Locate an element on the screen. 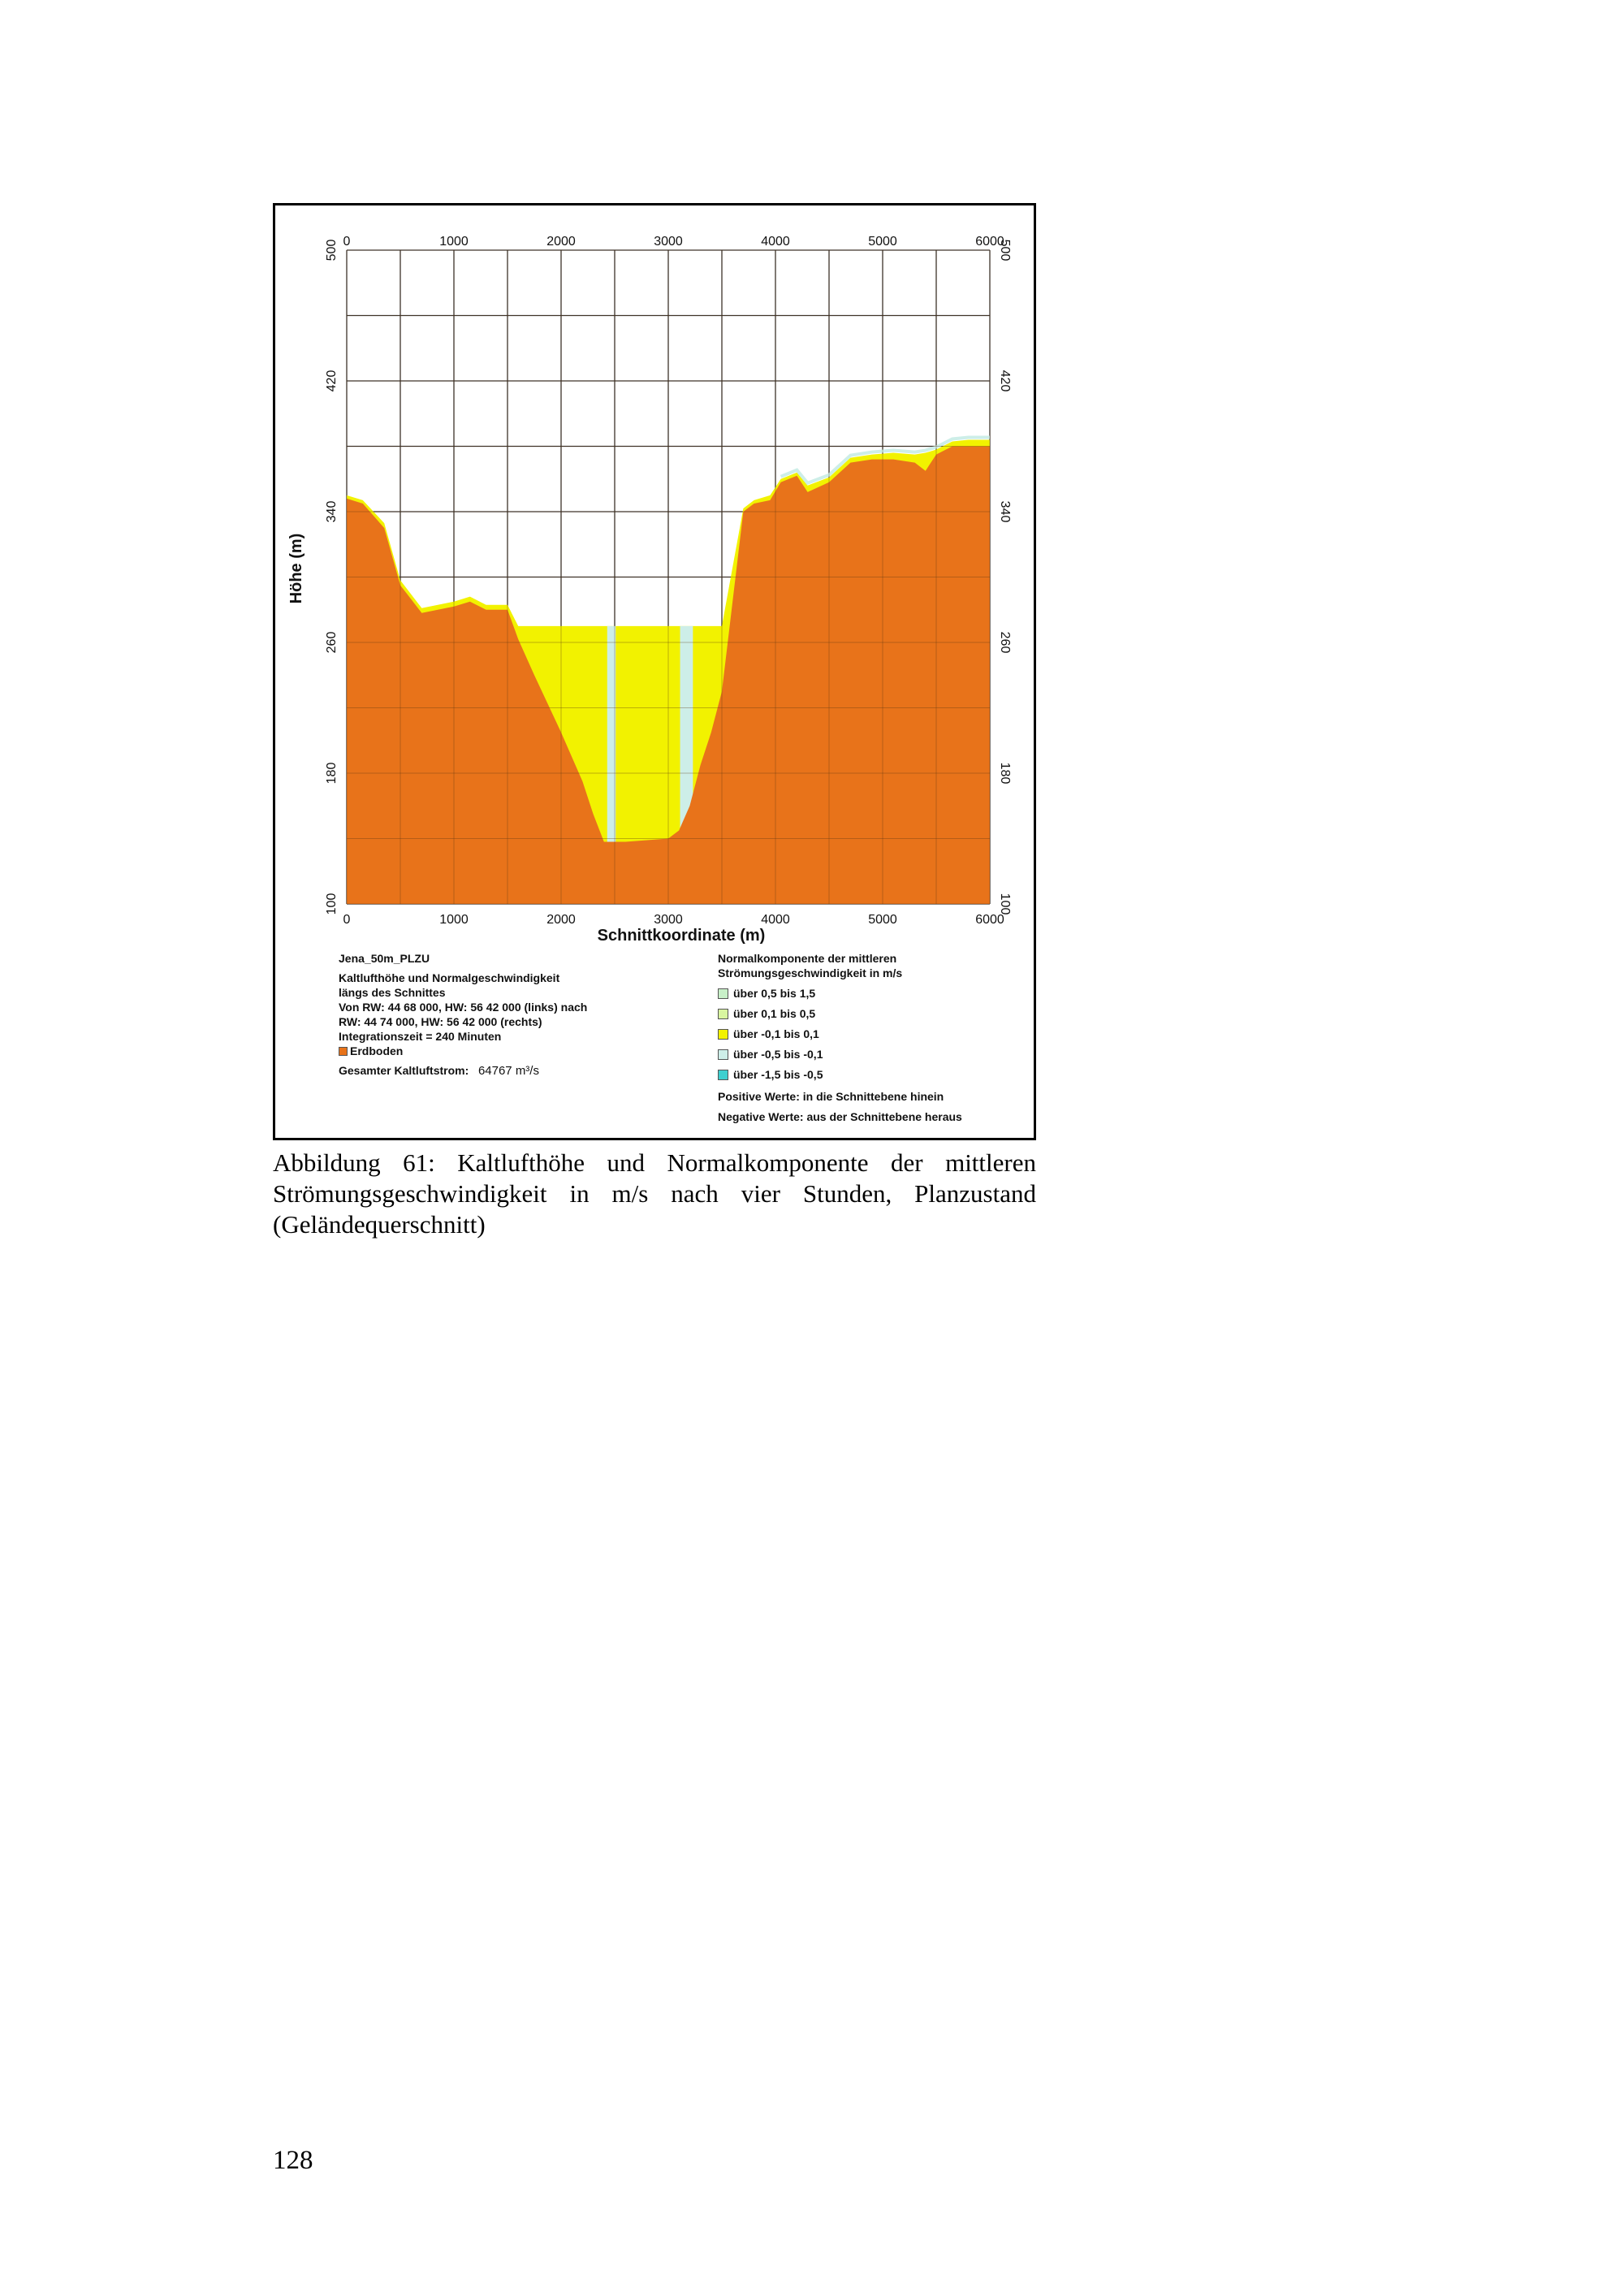 This screenshot has width=1624, height=2296. total-flow-value: 64767 m³/s is located at coordinates (508, 1071).